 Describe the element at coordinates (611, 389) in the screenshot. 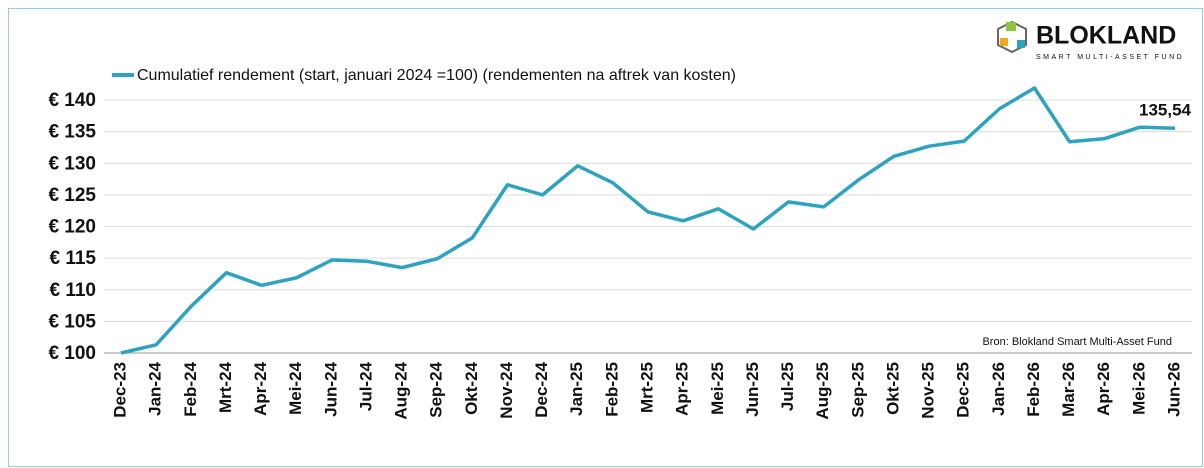

I see `x-tick-label: Feb-25` at that location.